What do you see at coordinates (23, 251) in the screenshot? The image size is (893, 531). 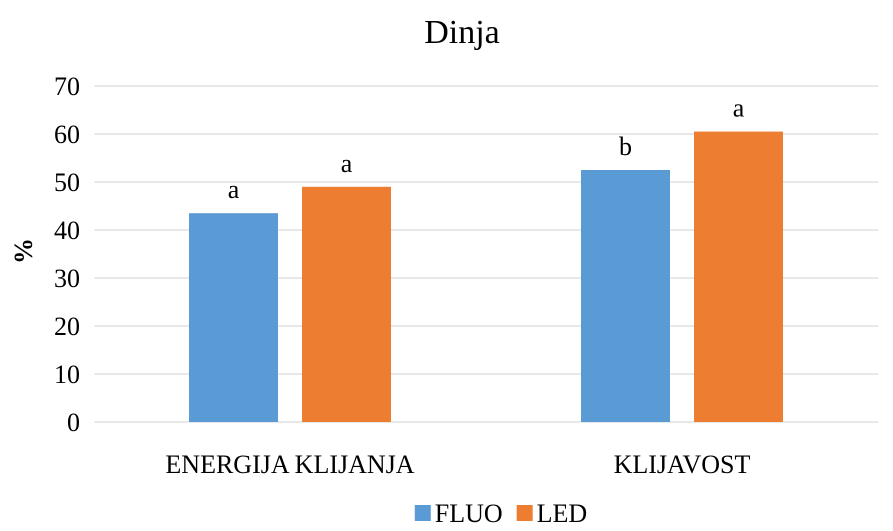 I see `y-axis-label: %` at bounding box center [23, 251].